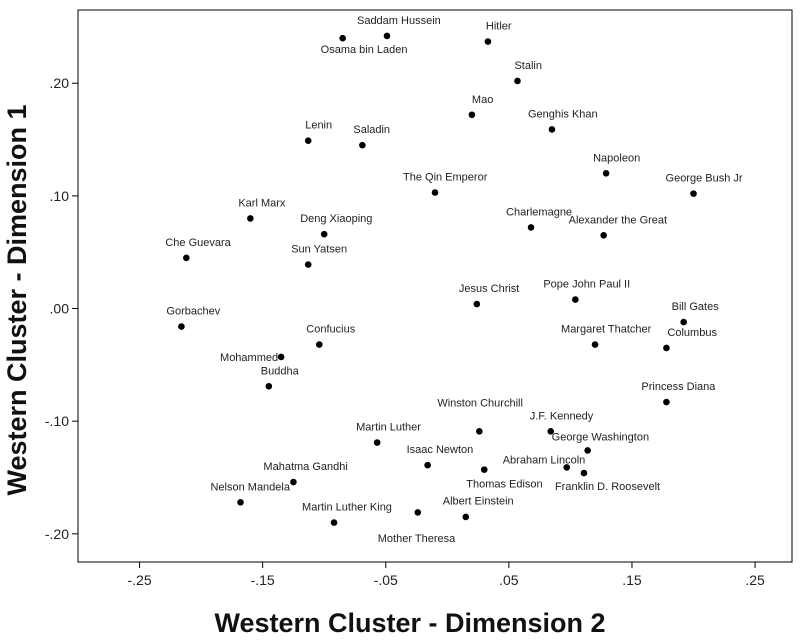 The width and height of the screenshot is (800, 640). Describe the element at coordinates (704, 179) in the screenshot. I see `data-point-label: George Bush Jr` at that location.